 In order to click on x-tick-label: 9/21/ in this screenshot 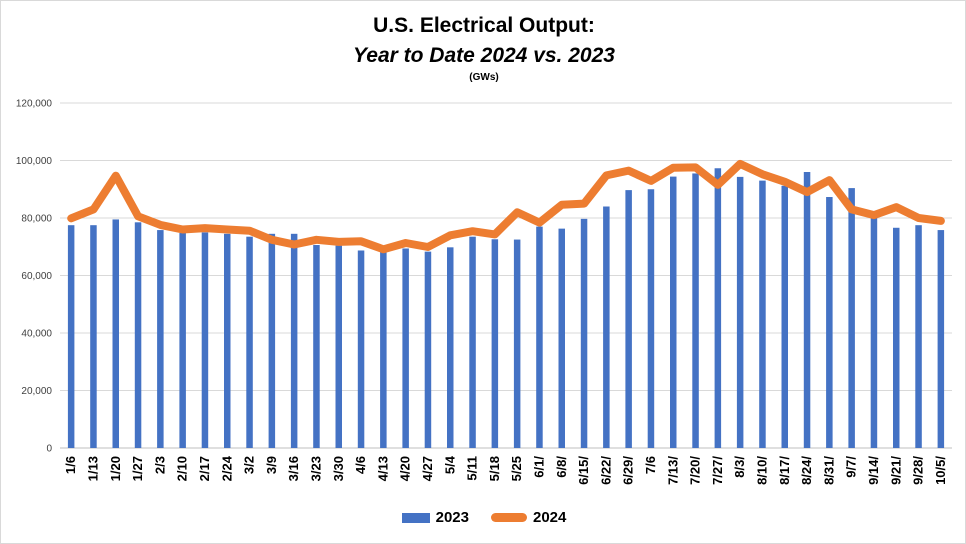, I will do `click(895, 470)`.